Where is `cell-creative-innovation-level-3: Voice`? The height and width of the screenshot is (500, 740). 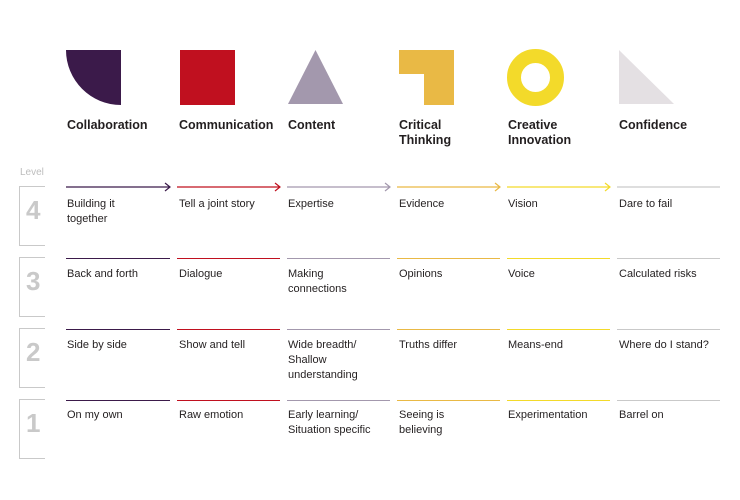
cell-creative-innovation-level-3: Voice is located at coordinates (521, 274).